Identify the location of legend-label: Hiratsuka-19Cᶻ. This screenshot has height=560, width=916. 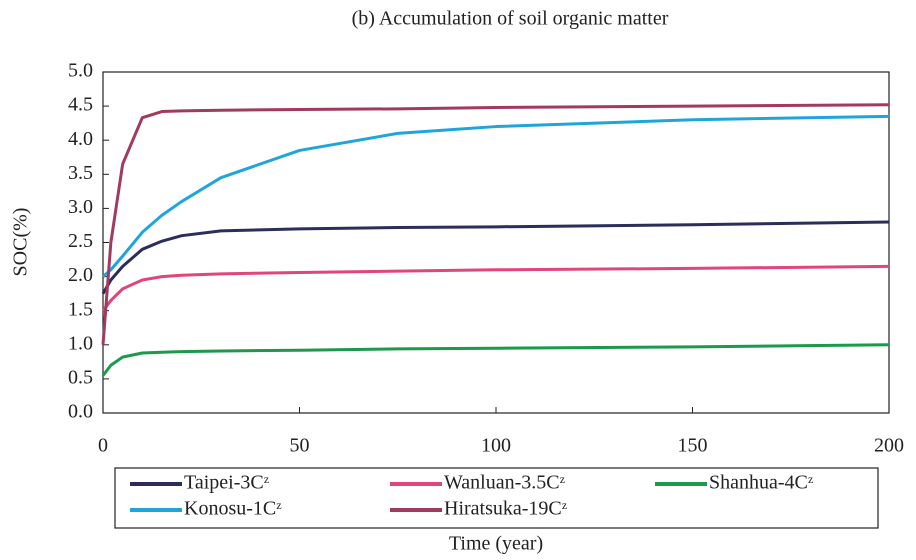
(506, 509).